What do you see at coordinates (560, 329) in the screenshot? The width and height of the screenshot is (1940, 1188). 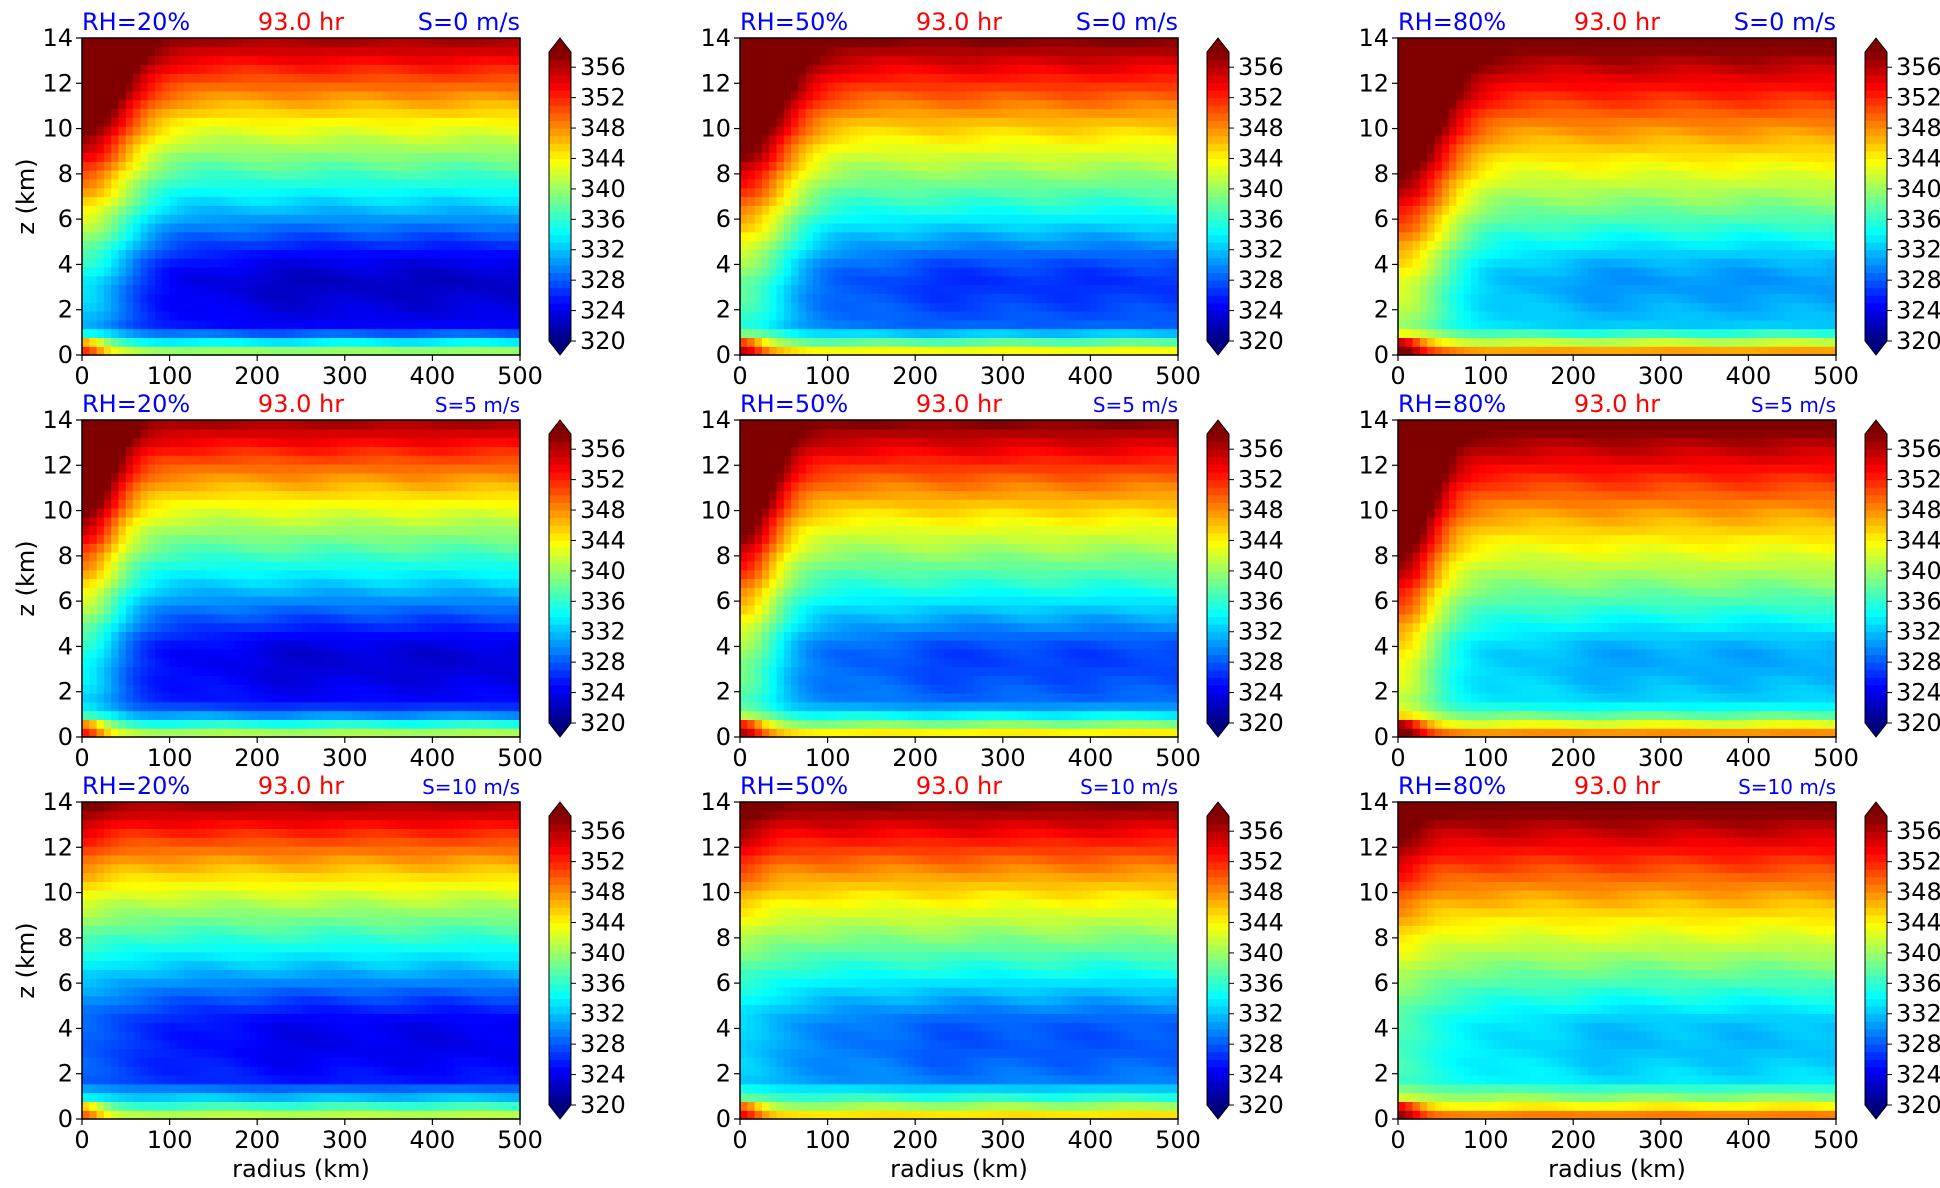 I see `colorbar-segment` at bounding box center [560, 329].